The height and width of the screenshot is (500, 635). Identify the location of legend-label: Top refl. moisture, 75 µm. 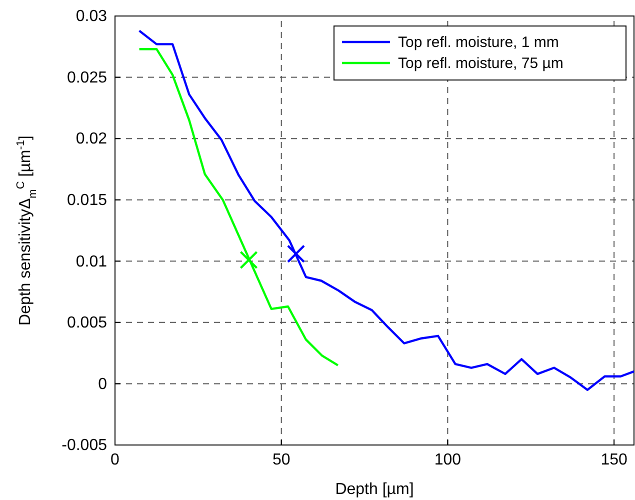
(481, 63).